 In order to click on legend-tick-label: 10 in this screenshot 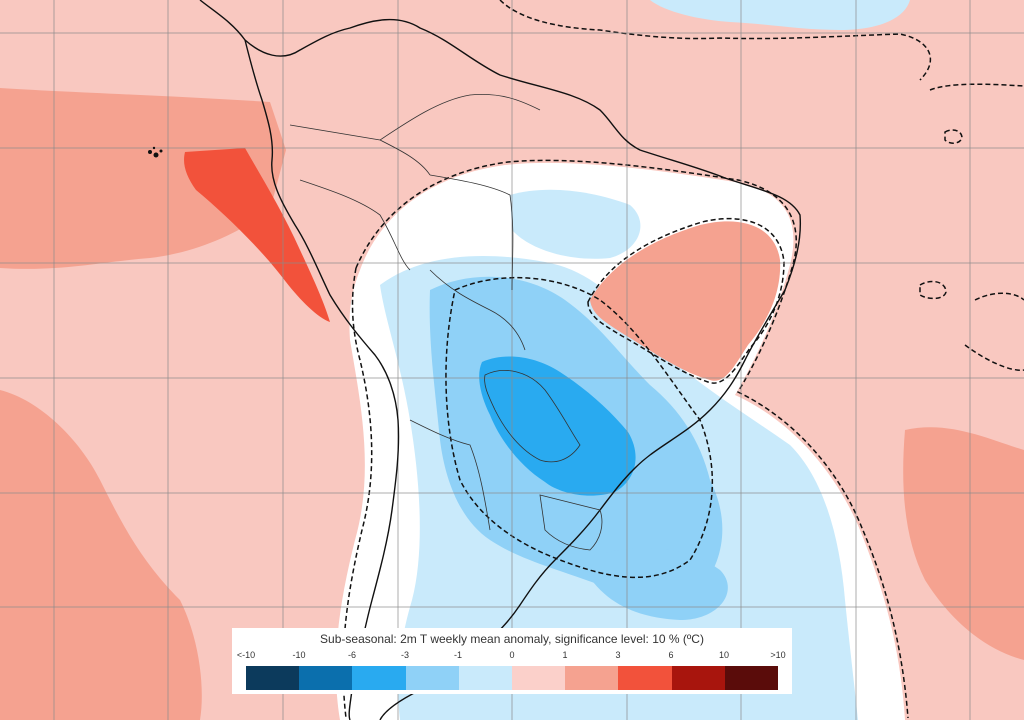, I will do `click(724, 655)`.